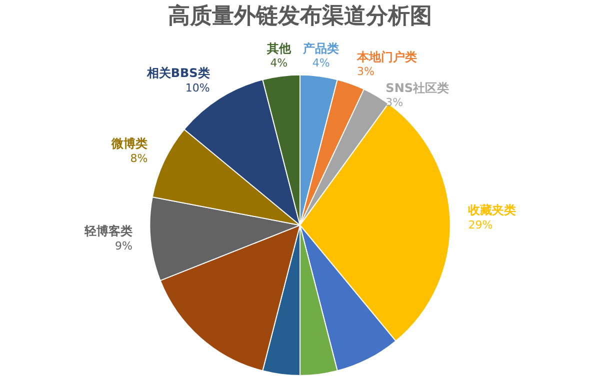 Image resolution: width=600 pixels, height=380 pixels. What do you see at coordinates (197, 87) in the screenshot?
I see `data-label: 10%` at bounding box center [197, 87].